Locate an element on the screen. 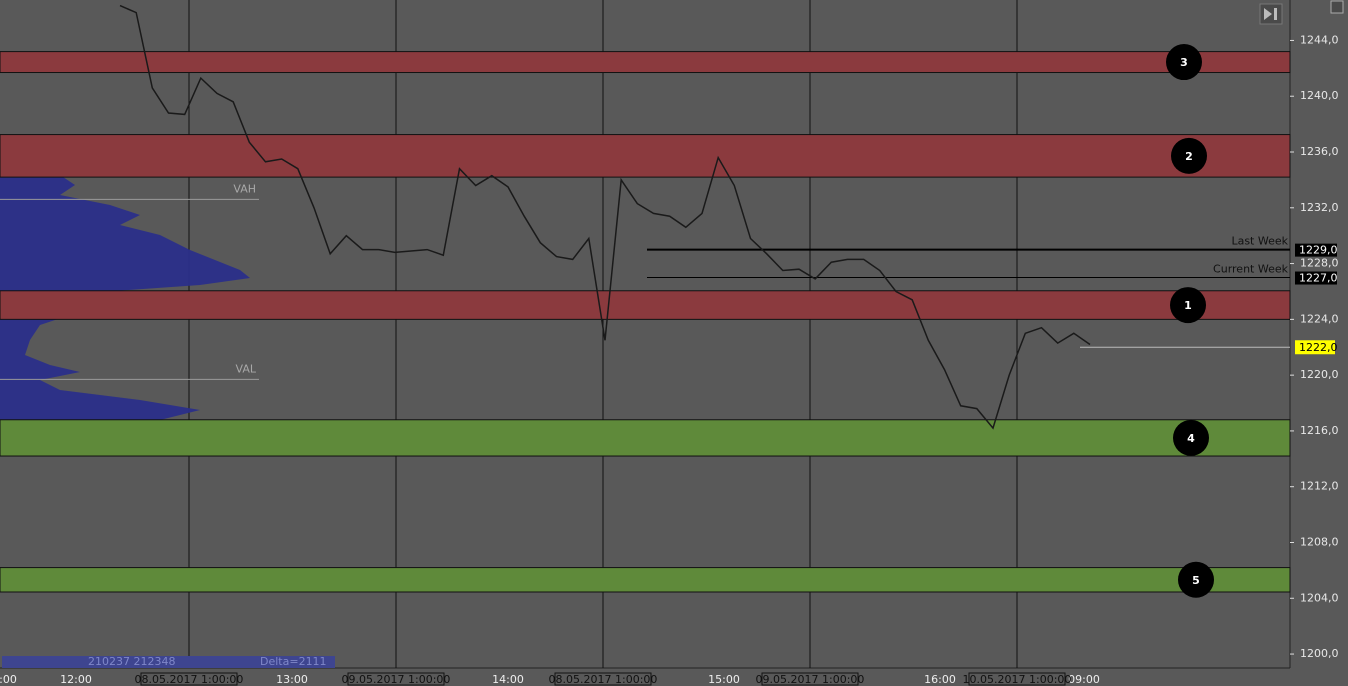 This screenshot has height=686, width=1348. time-label: 15:00 is located at coordinates (724, 679).